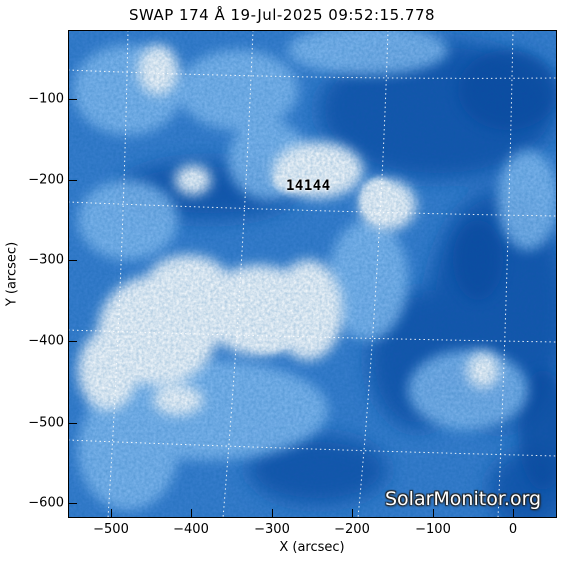  I want to click on y-tick-label: −100, so click(46, 99).